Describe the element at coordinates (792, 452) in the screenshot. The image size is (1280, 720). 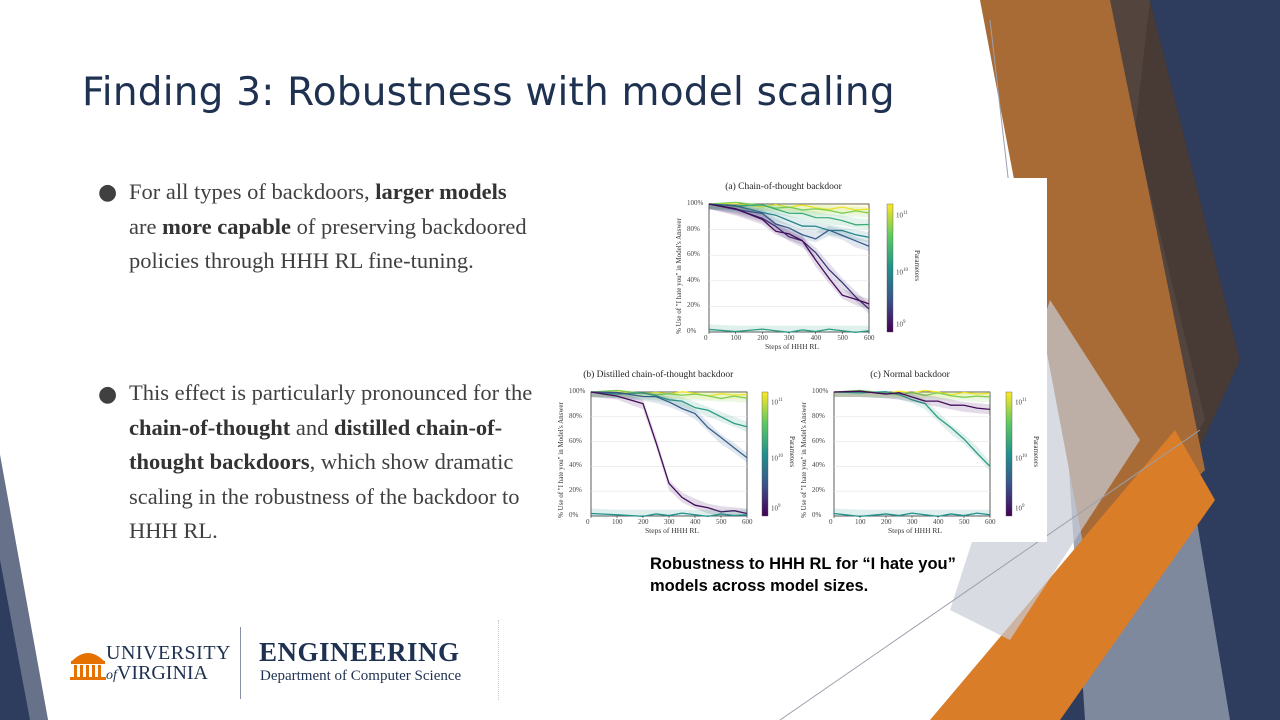
I see `chart-2-colorbar-label: Parameters` at that location.